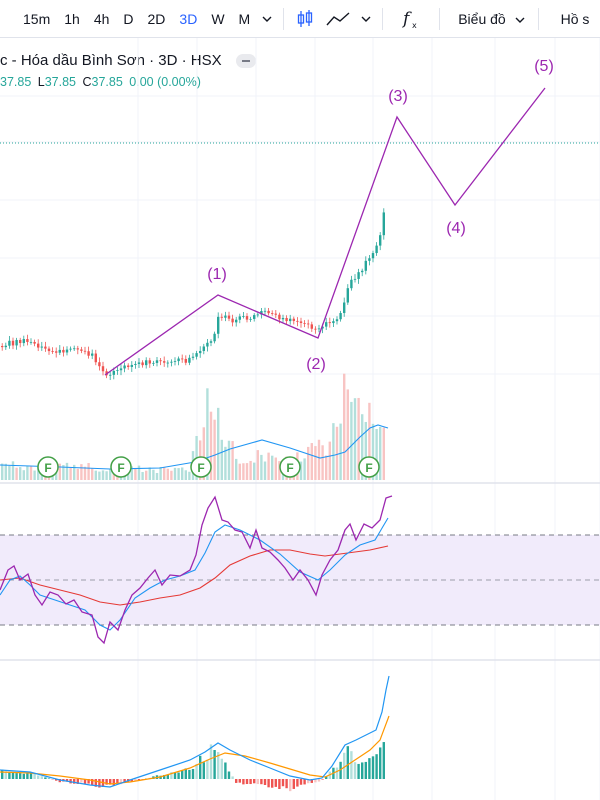 The width and height of the screenshot is (600, 800). What do you see at coordinates (128, 18) in the screenshot?
I see `timeframe-d: D` at bounding box center [128, 18].